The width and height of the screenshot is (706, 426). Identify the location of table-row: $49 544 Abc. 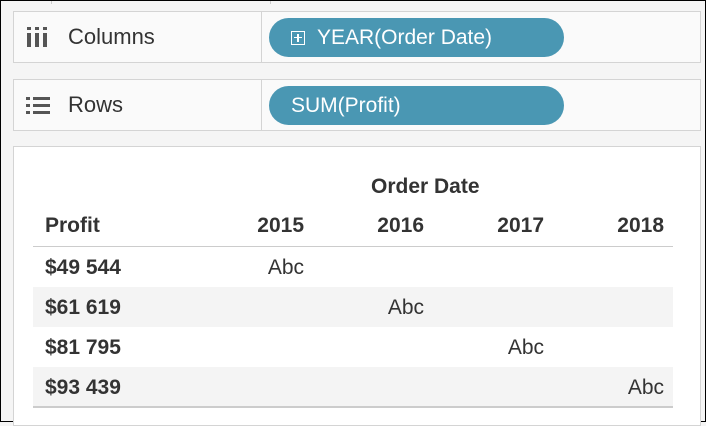
(353, 267).